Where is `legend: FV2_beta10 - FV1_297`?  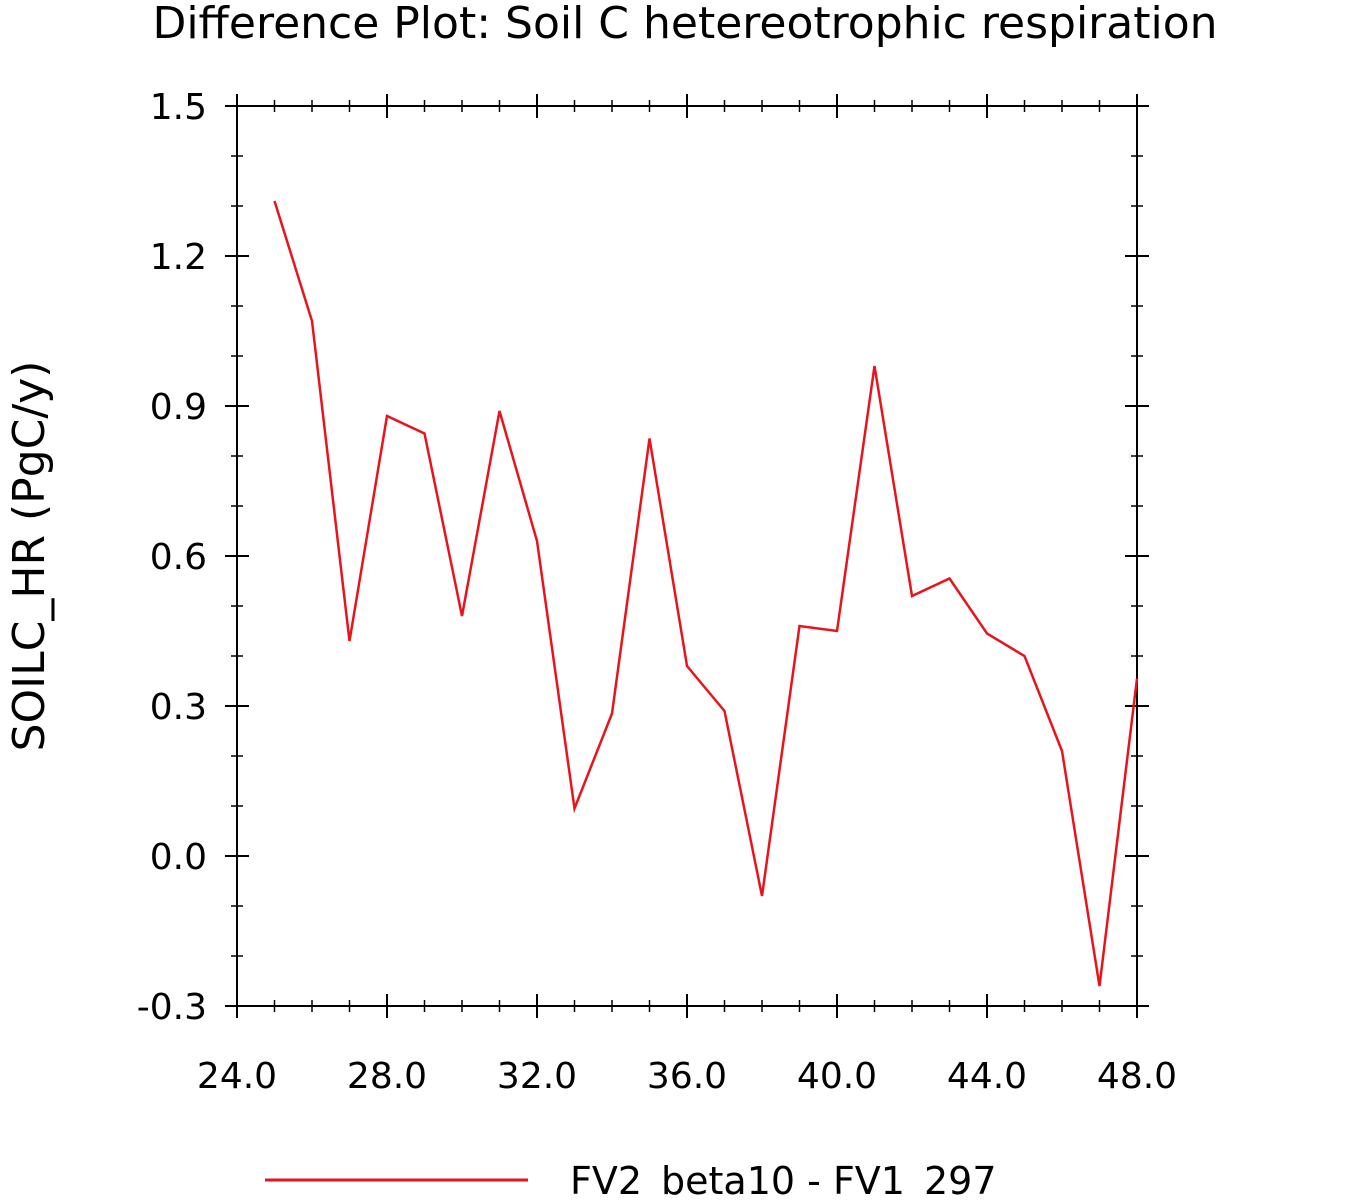
legend: FV2_beta10 - FV1_297 is located at coordinates (631, 1179).